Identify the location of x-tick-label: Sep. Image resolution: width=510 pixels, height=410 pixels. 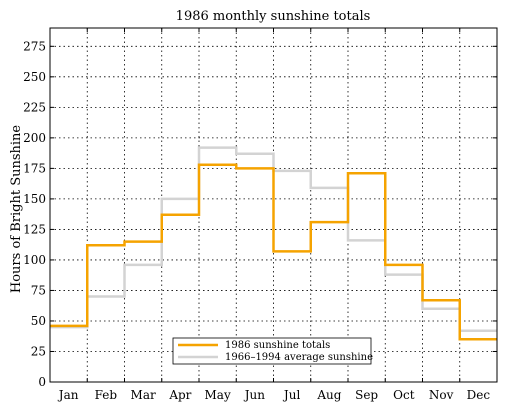
(366, 395).